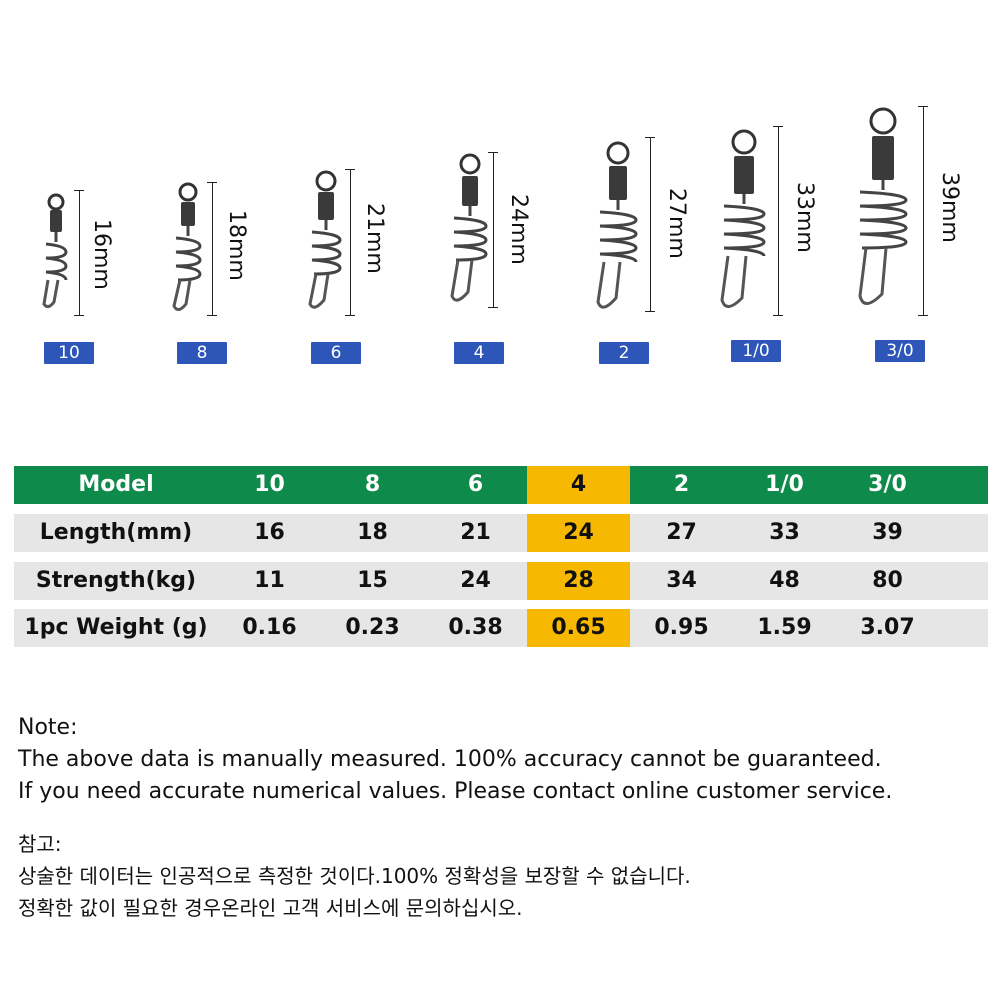  What do you see at coordinates (372, 580) in the screenshot?
I see `table-cell: 15` at bounding box center [372, 580].